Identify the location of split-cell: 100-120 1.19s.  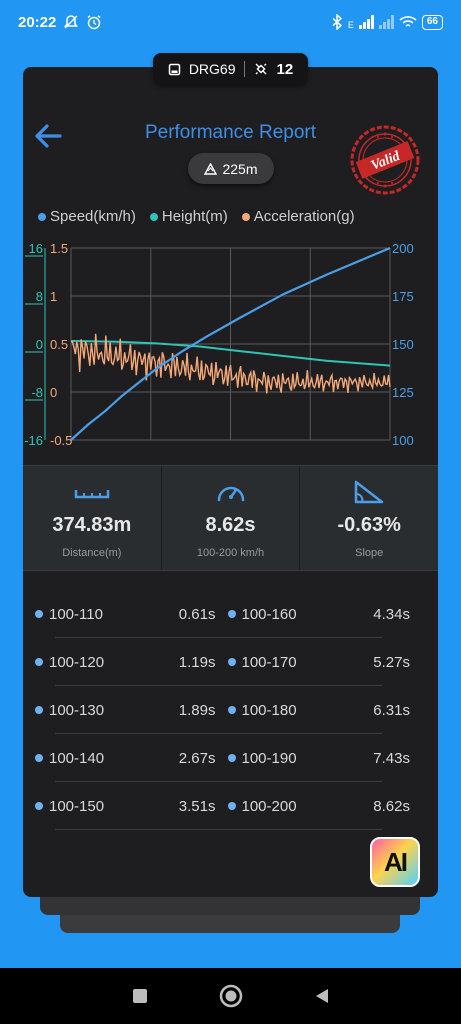
(131, 662).